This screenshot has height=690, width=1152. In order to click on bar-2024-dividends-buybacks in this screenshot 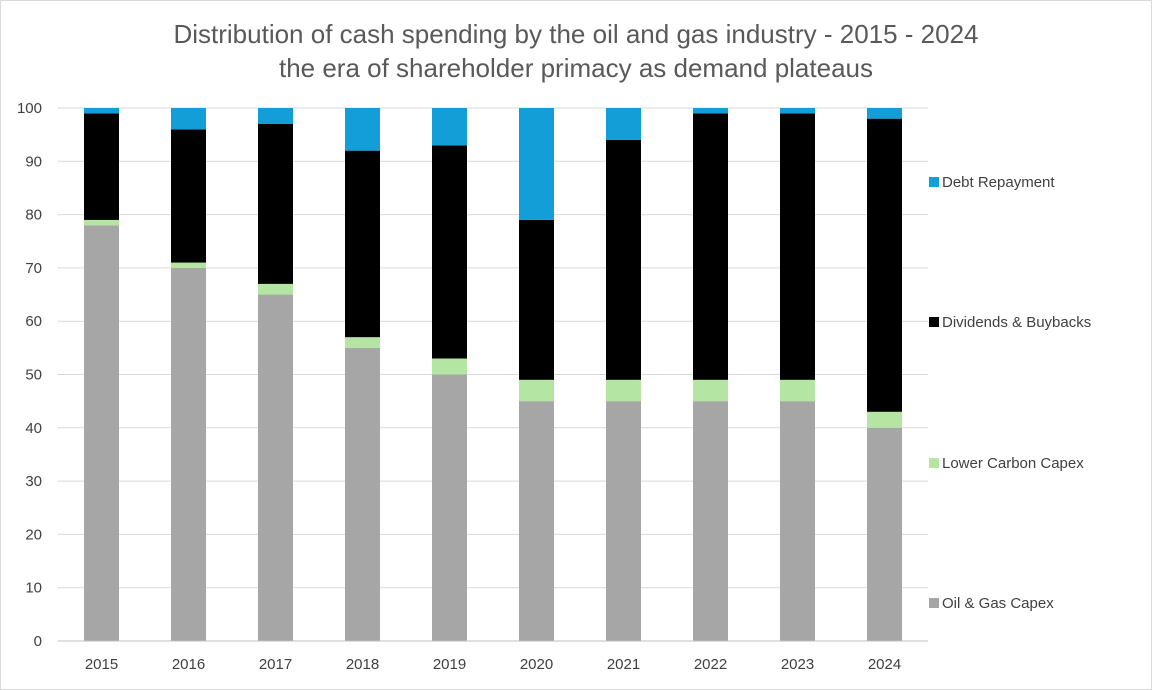, I will do `click(884, 265)`.